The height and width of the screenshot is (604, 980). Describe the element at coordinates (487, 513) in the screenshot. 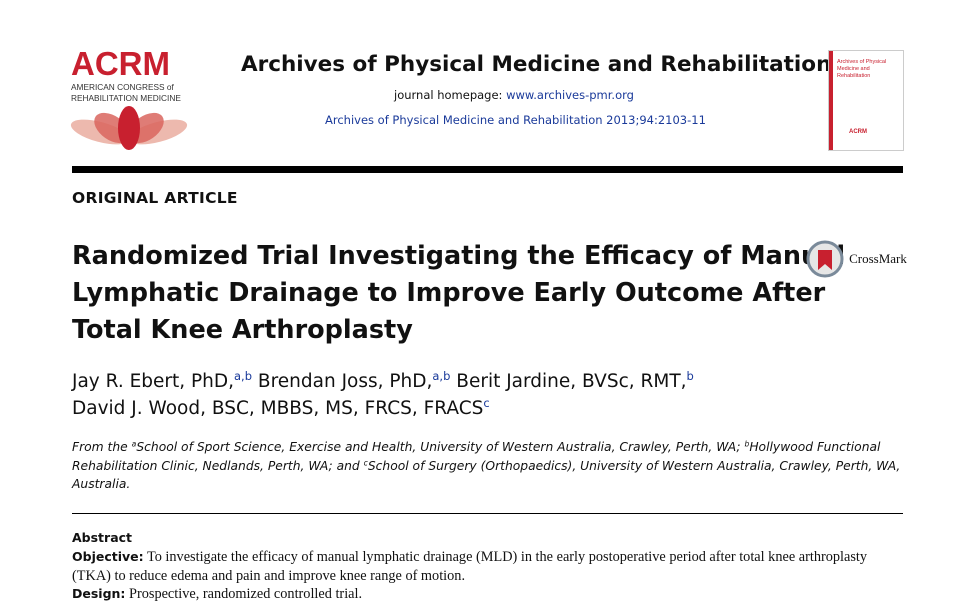

I see `abstract-rule` at that location.